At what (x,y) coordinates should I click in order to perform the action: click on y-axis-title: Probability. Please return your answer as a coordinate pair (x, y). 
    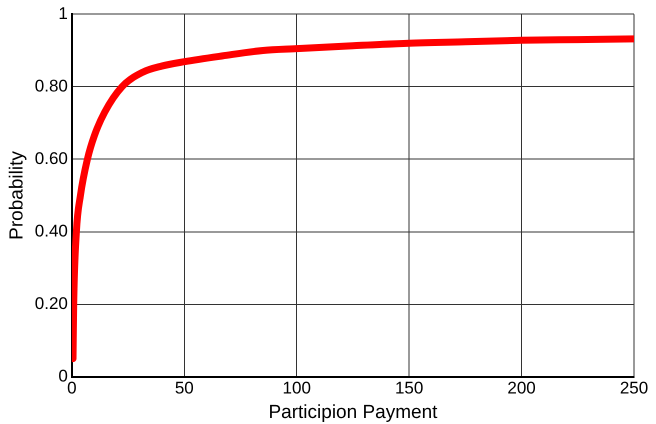
    Looking at the image, I should click on (17, 195).